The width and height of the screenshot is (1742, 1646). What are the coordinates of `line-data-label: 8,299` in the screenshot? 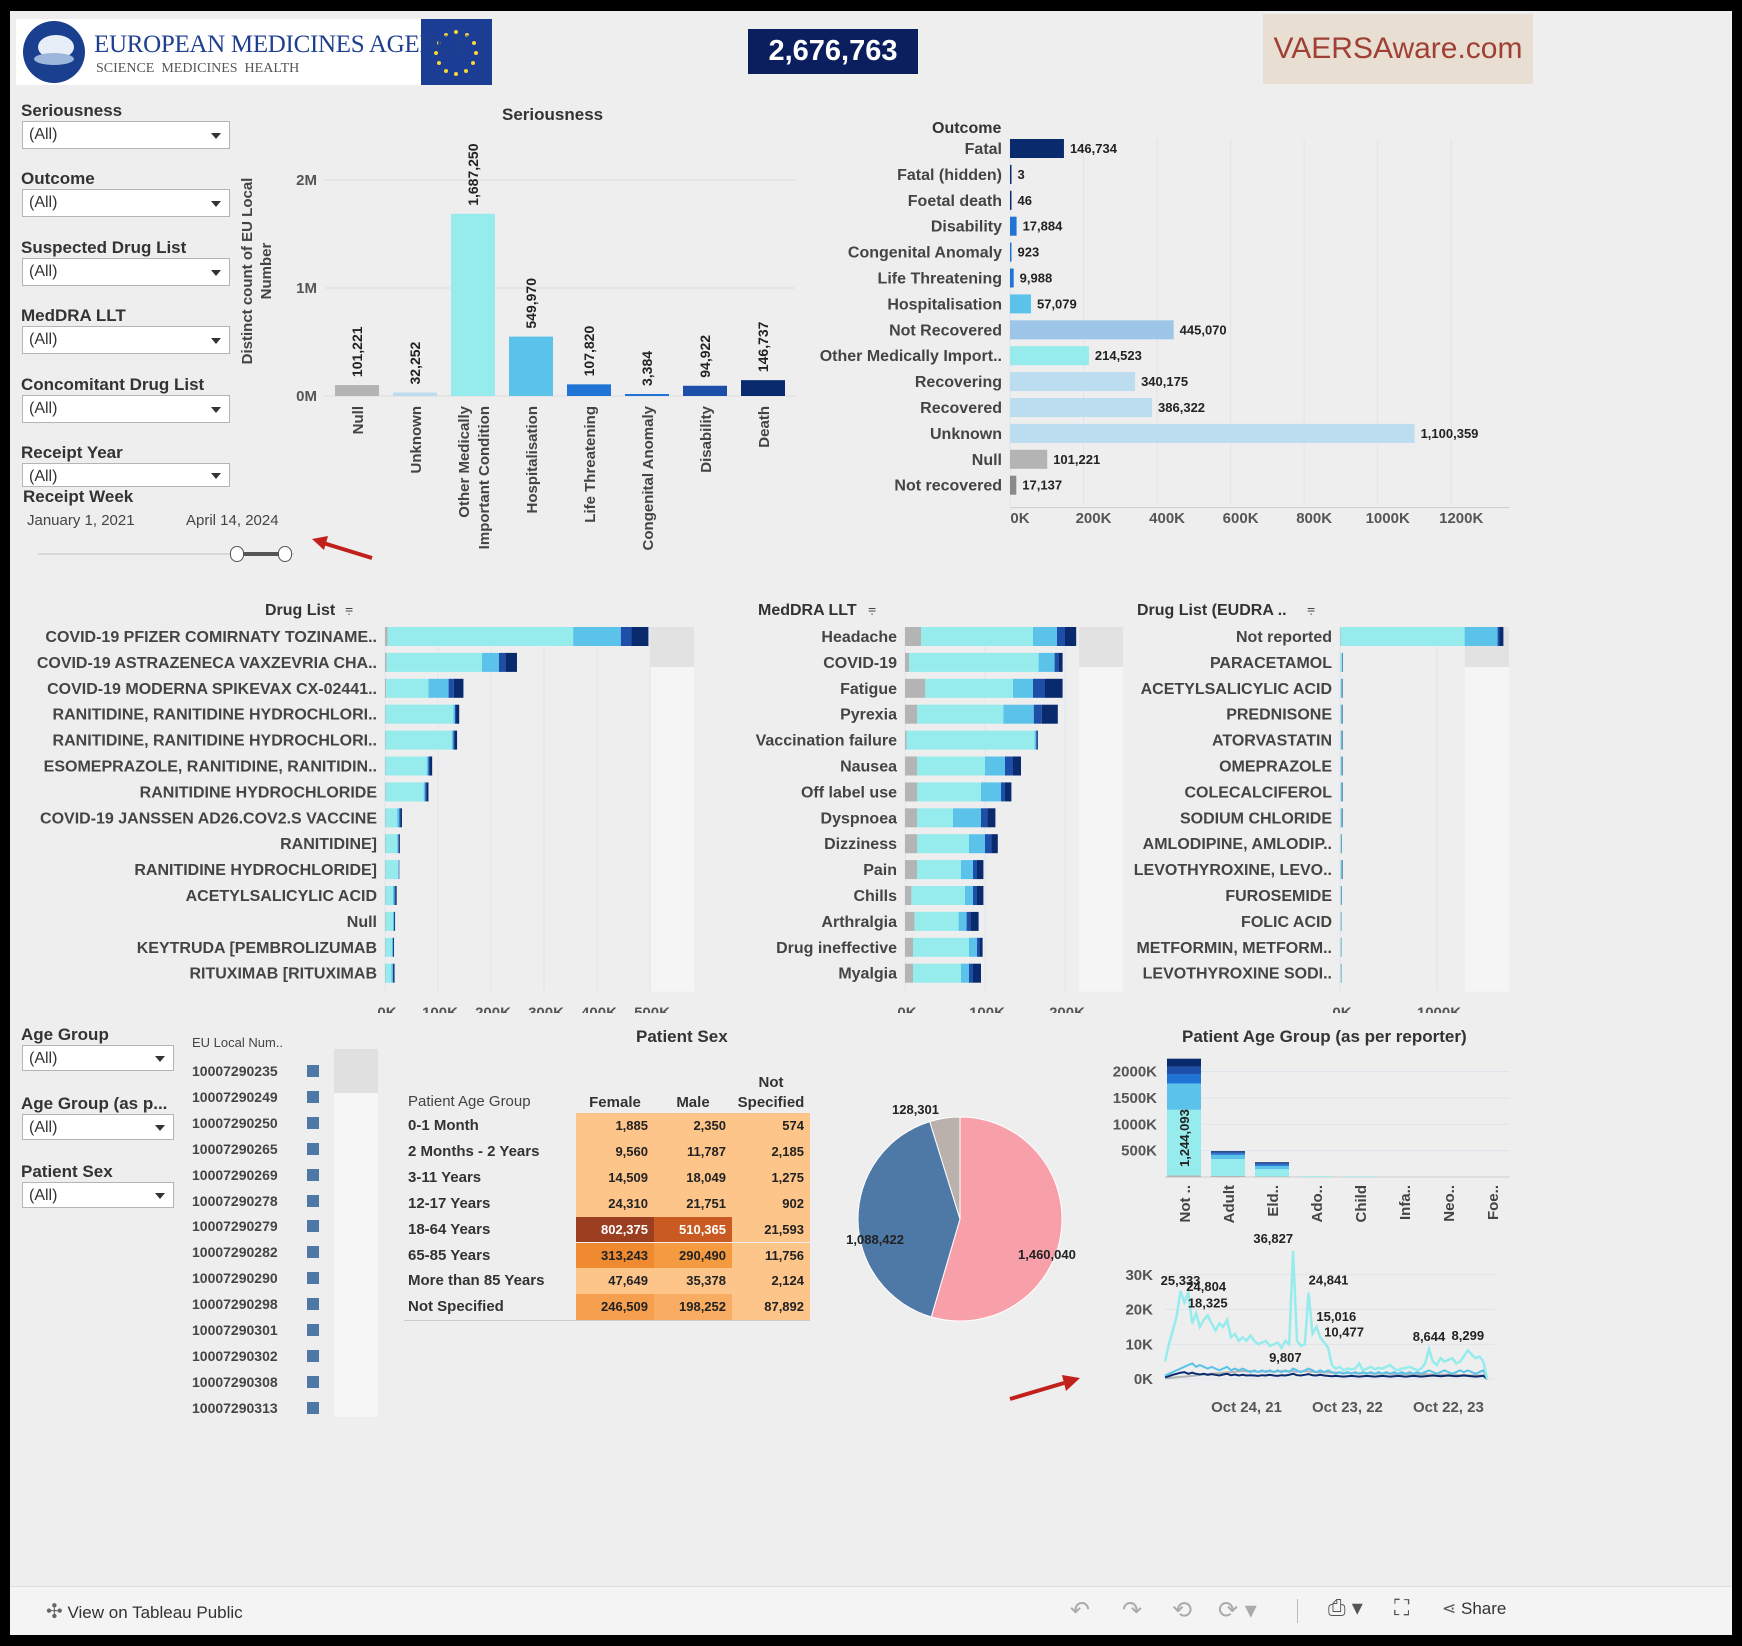 It's located at (1468, 1335).